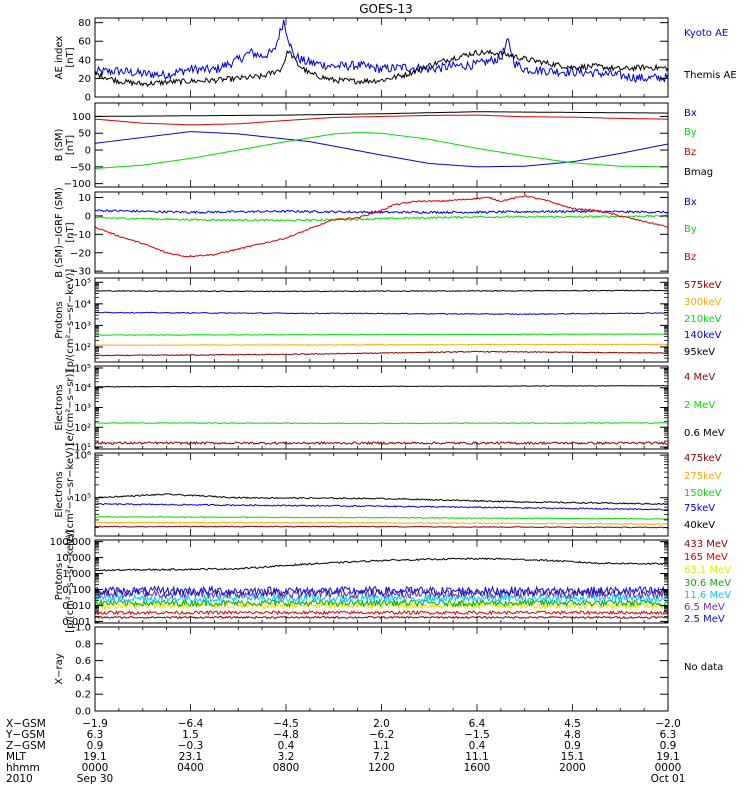 The height and width of the screenshot is (800, 750). What do you see at coordinates (381, 746) in the screenshot?
I see `ephemeris-value: 1.1` at bounding box center [381, 746].